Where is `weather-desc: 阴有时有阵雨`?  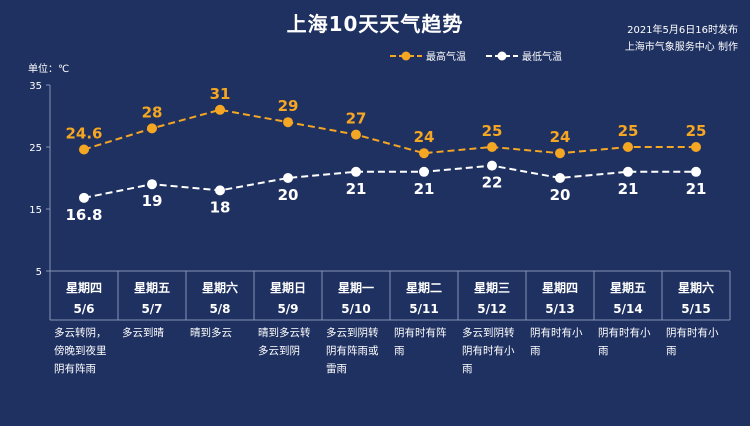 weather-desc: 阴有时有阵雨 is located at coordinates (420, 342).